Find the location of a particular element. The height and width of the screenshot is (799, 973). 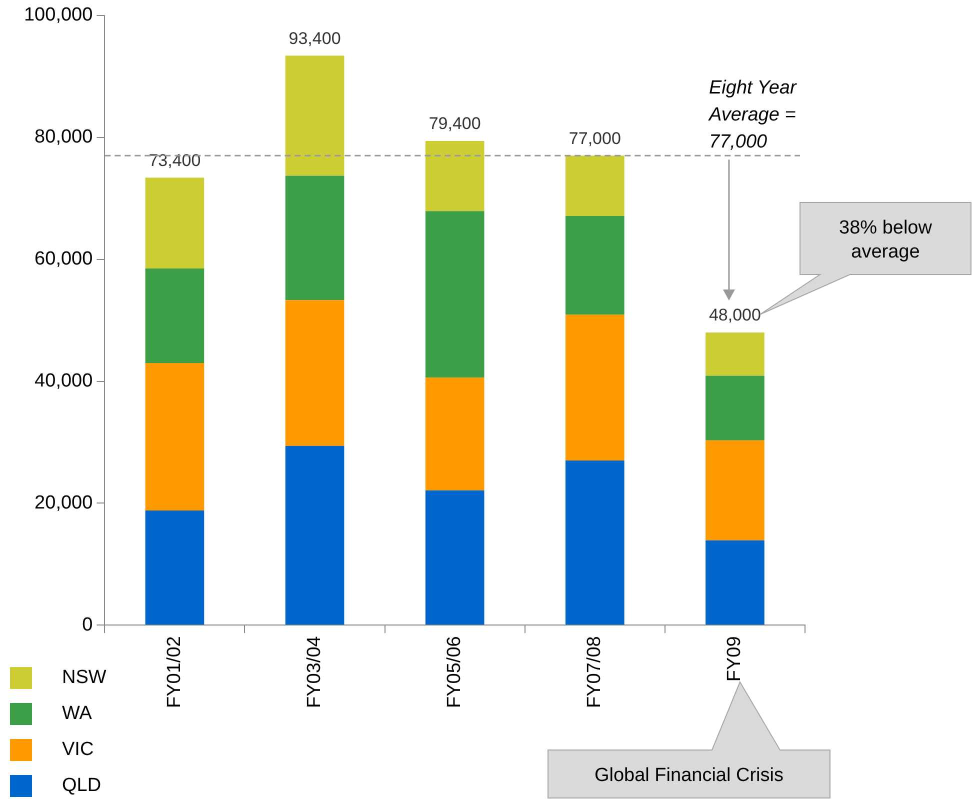

y-tick-label: 60,000 is located at coordinates (63, 259).